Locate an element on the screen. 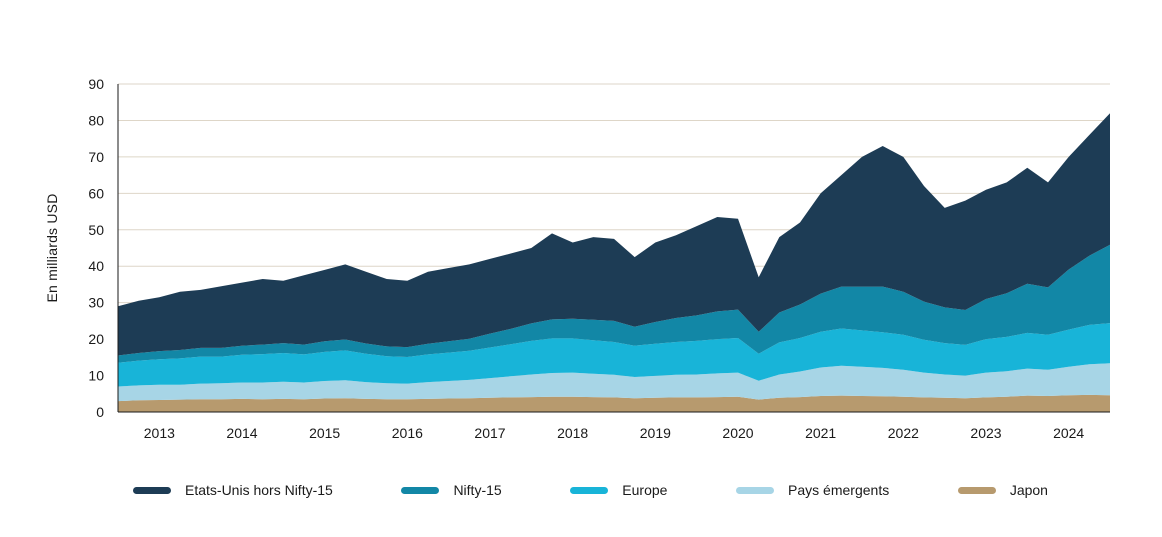  area-europe is located at coordinates (614, 355).